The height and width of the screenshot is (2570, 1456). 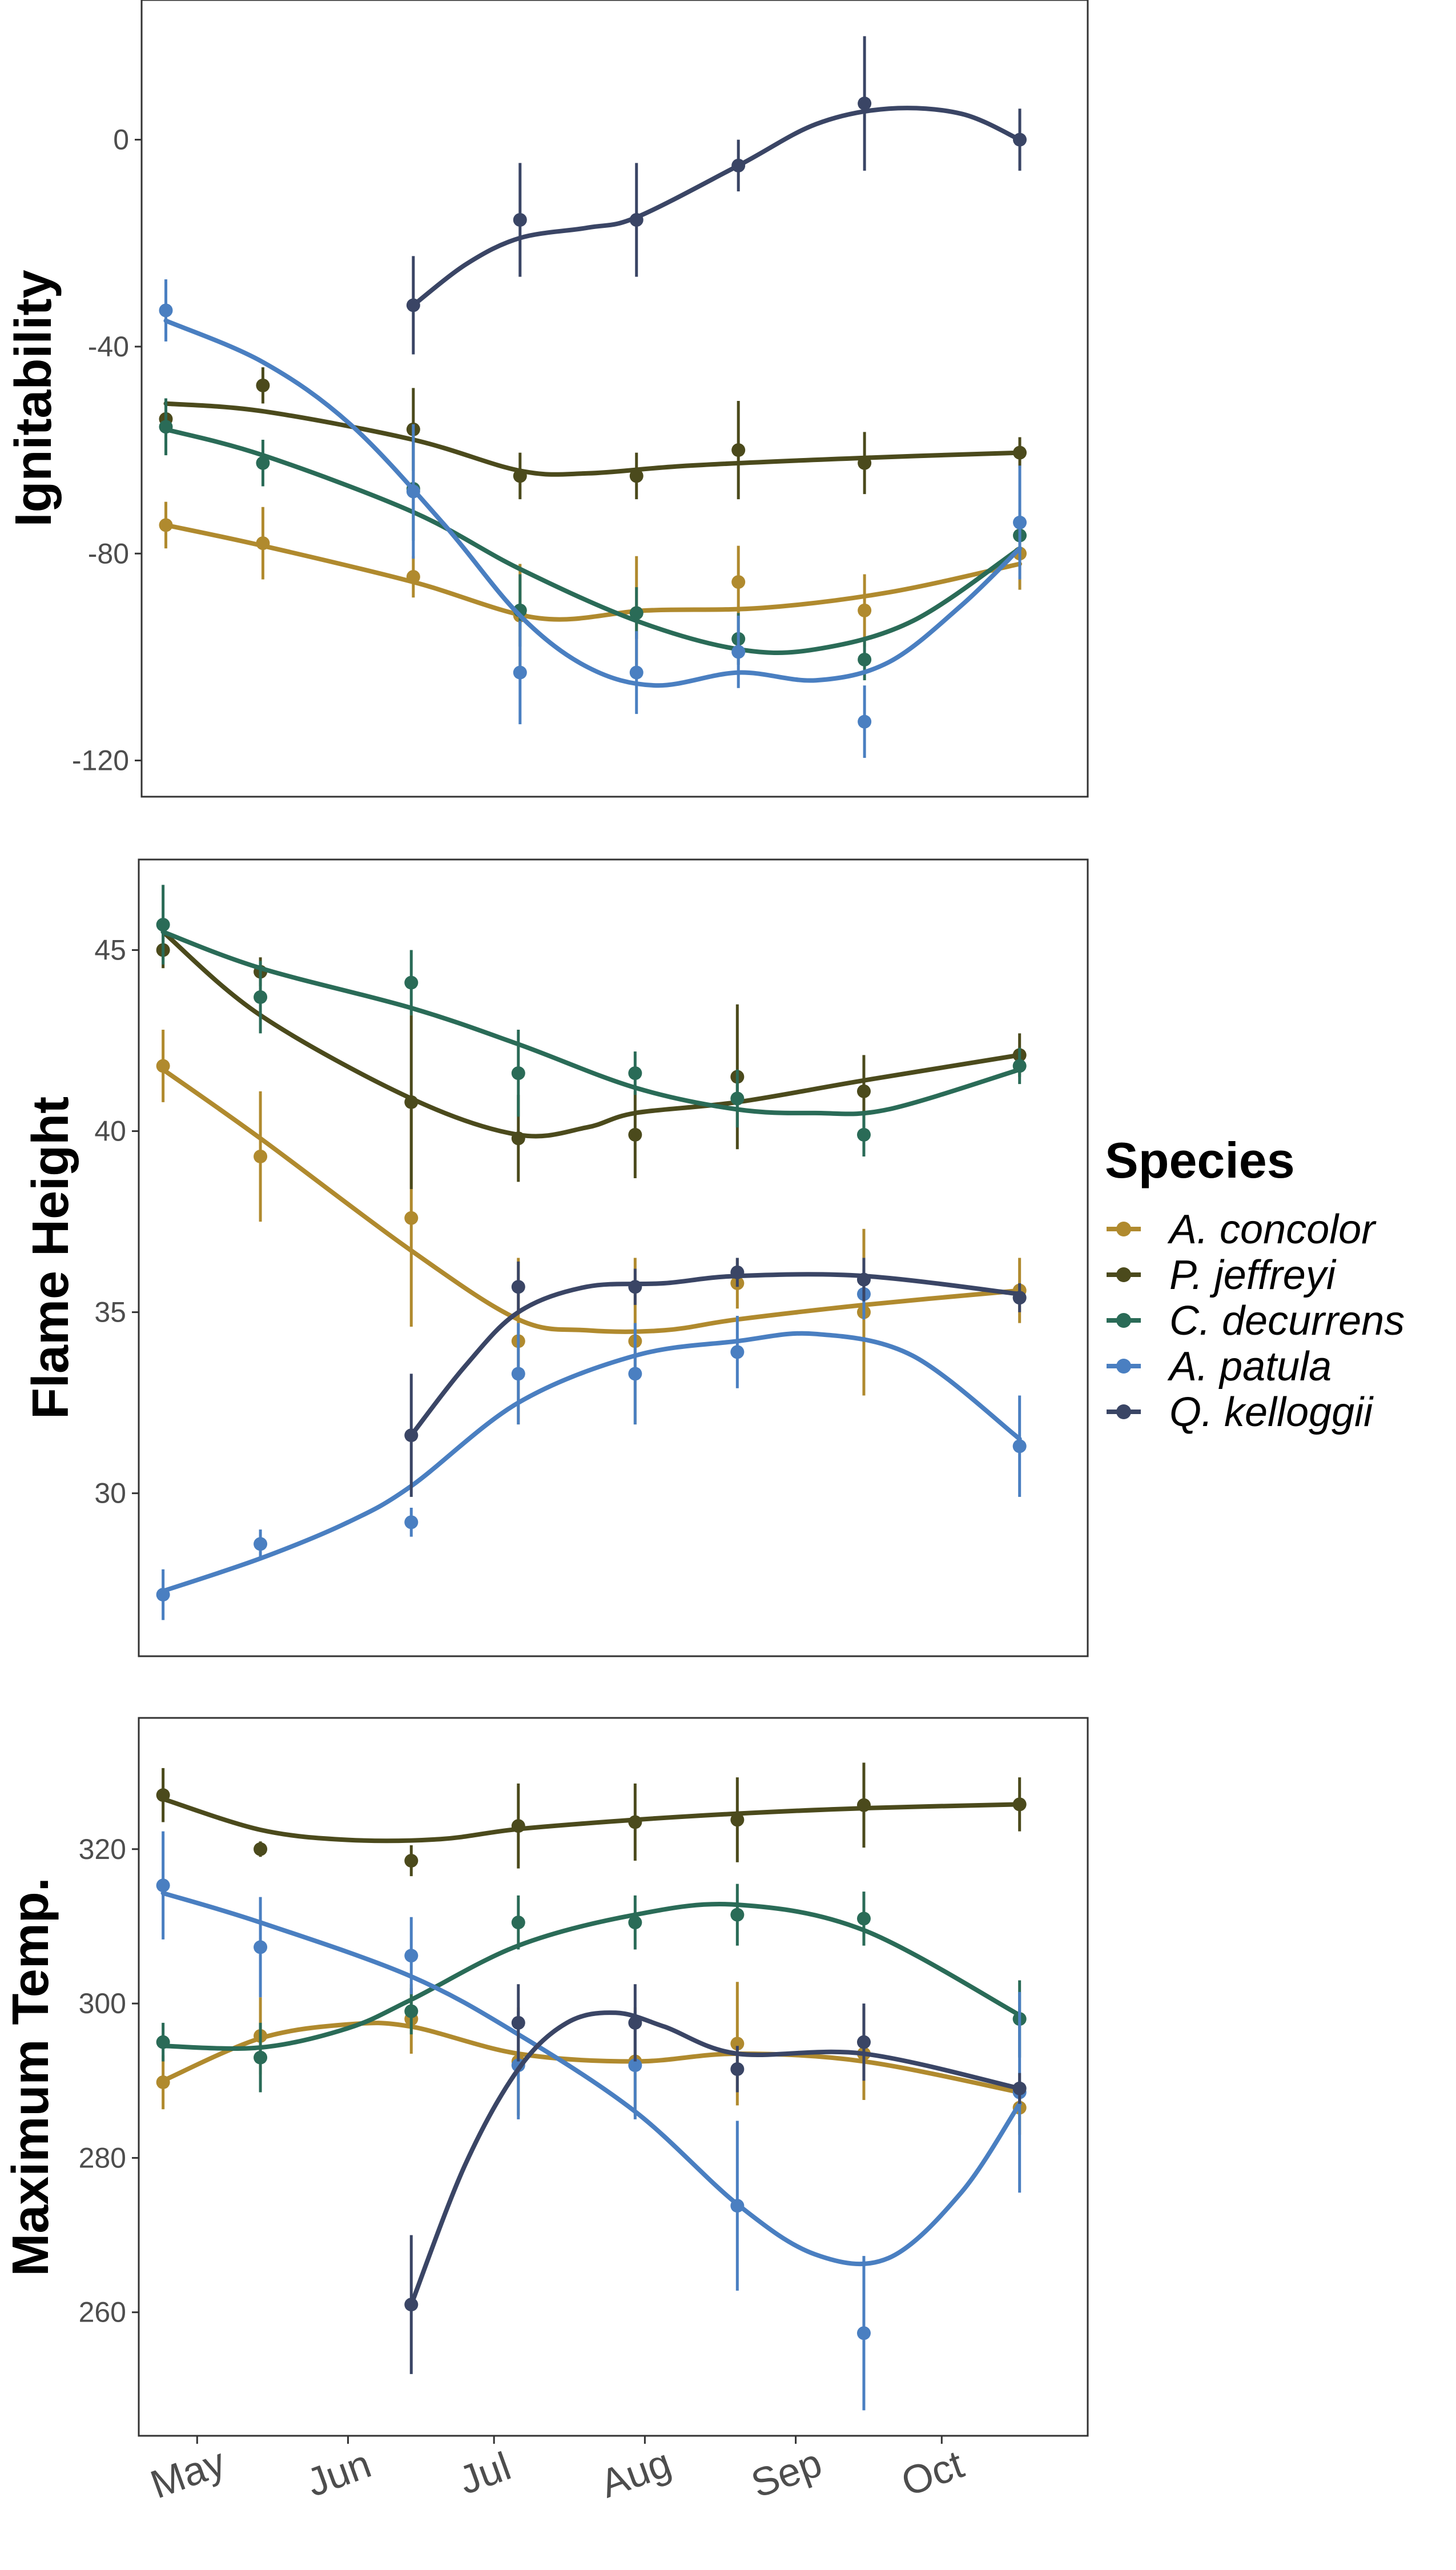 I want to click on legend-entry-c-decurrens: C. decurrens, so click(x=1256, y=1321).